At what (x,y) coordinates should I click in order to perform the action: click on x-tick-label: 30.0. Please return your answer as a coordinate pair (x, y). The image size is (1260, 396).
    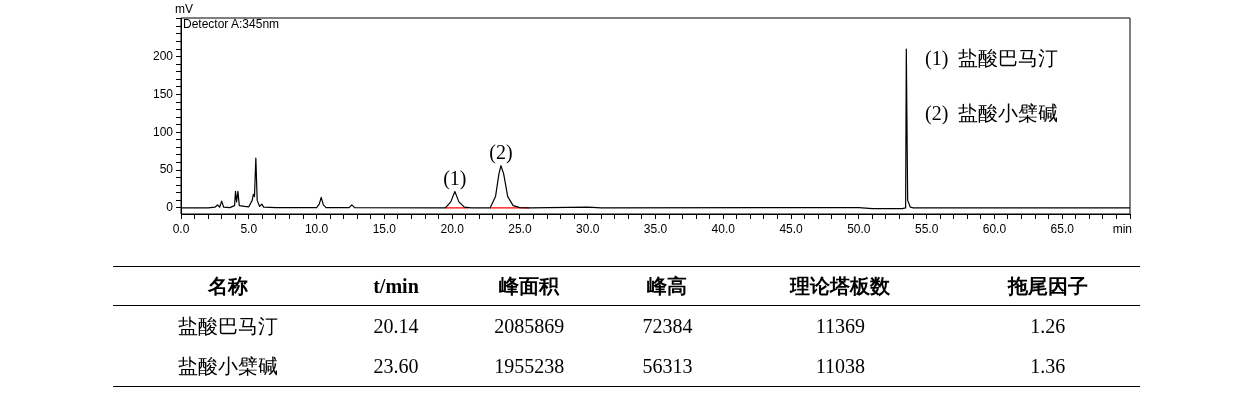
    Looking at the image, I should click on (588, 228).